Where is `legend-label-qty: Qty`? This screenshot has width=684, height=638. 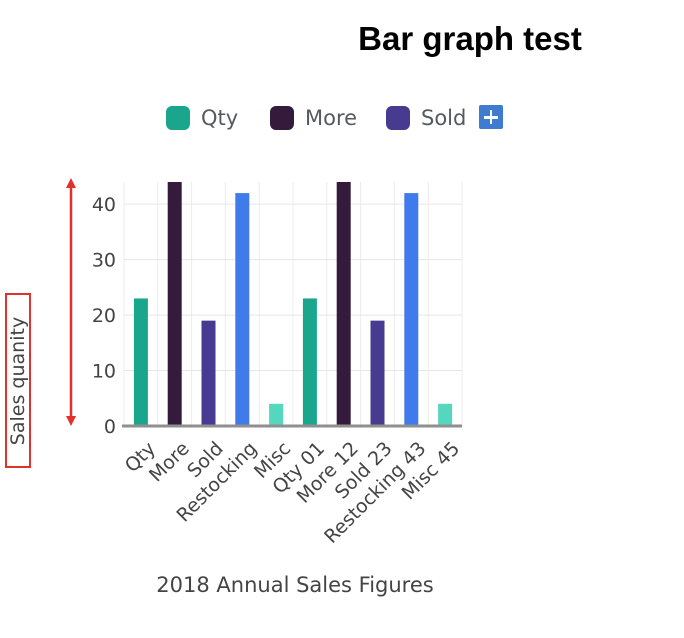
legend-label-qty: Qty is located at coordinates (220, 118).